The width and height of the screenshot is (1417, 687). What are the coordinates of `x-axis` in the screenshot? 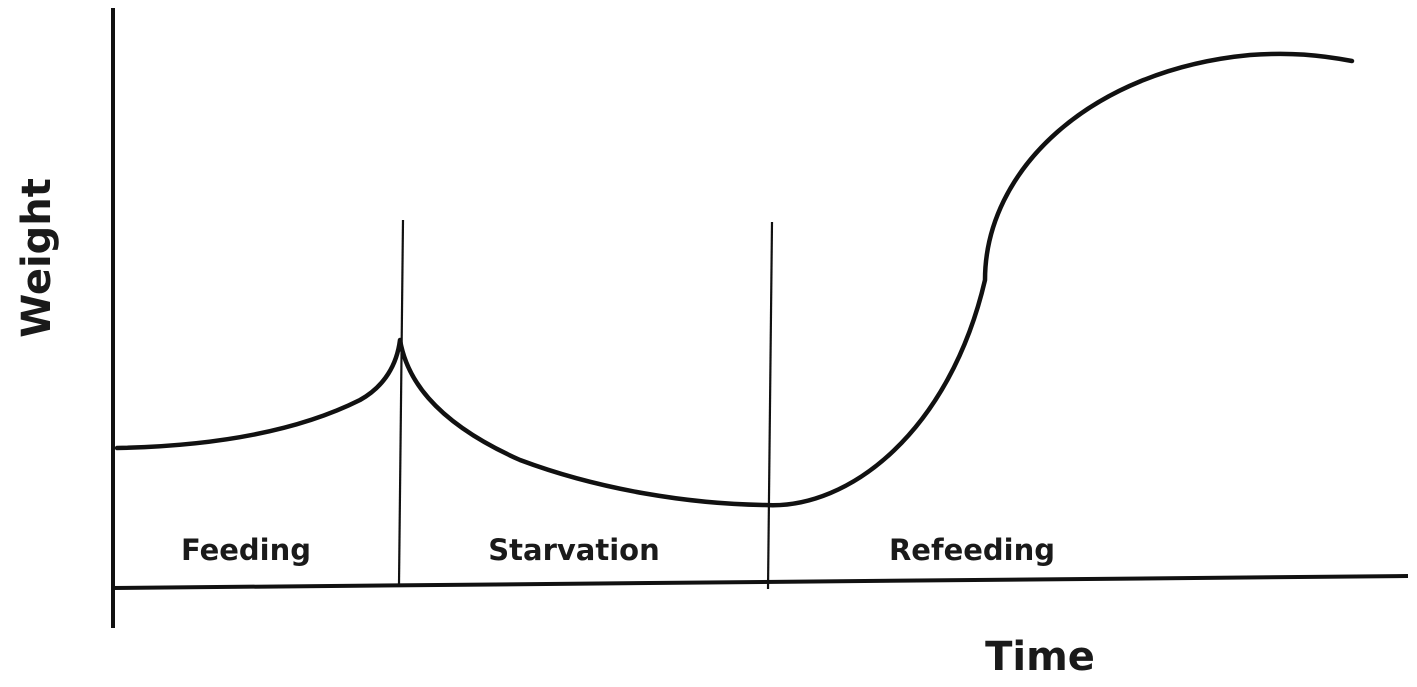 It's located at (760, 582).